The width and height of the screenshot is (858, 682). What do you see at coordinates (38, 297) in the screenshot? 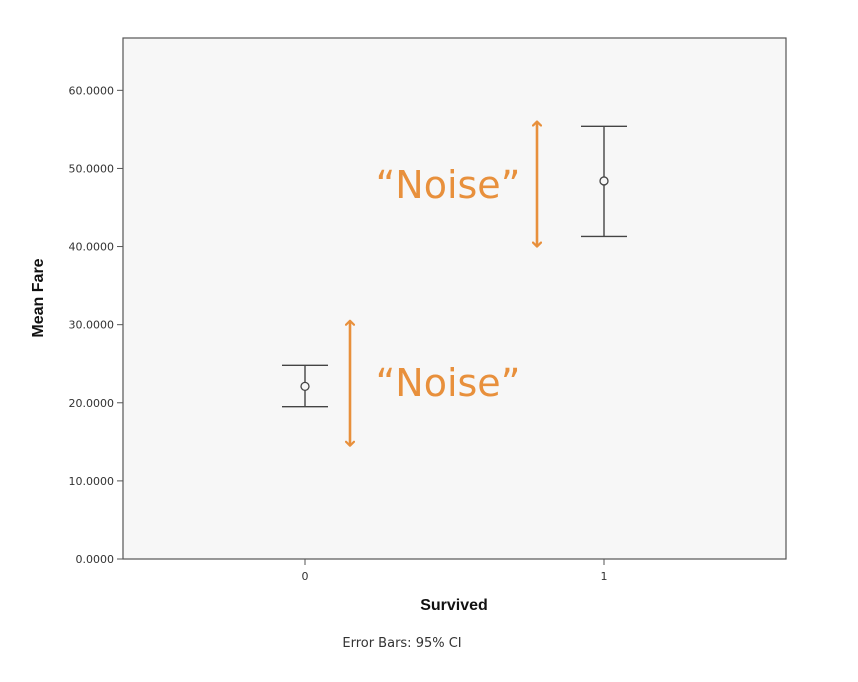
I see `y-axis-title: Mean Fare` at bounding box center [38, 297].